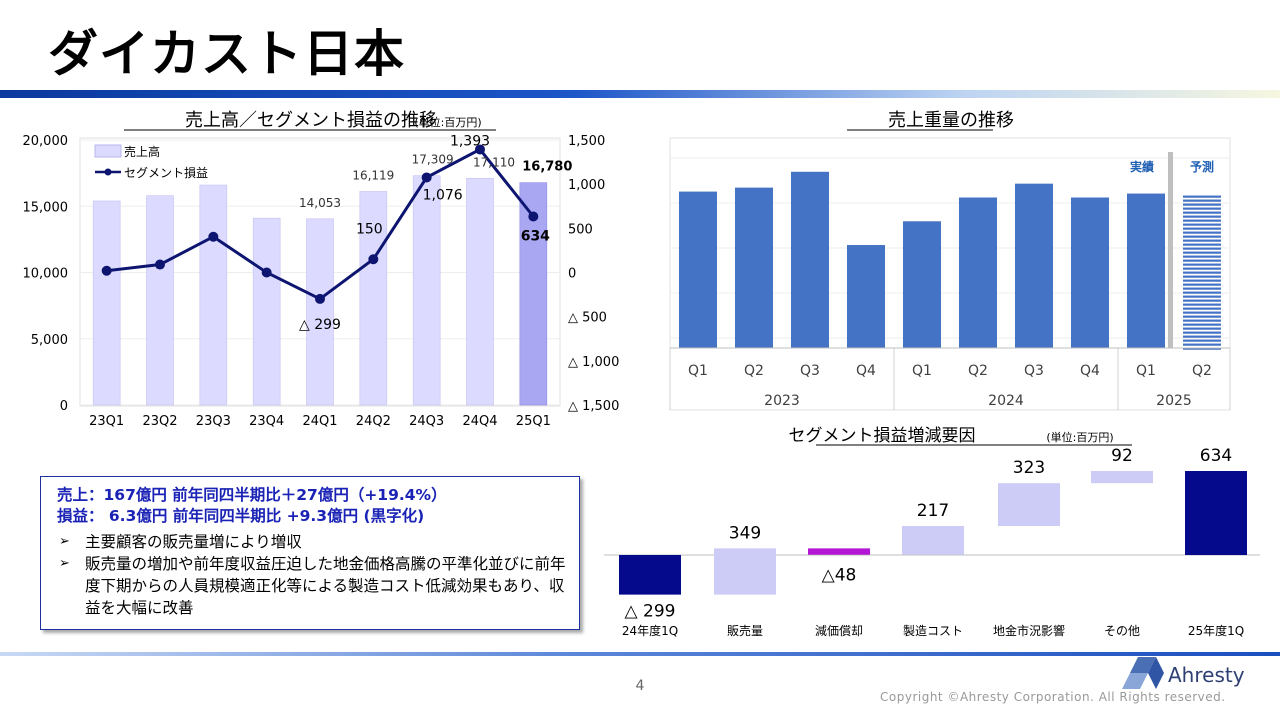 Image resolution: width=1280 pixels, height=720 pixels. Describe the element at coordinates (572, 274) in the screenshot. I see `chart1-right-tick: 0` at that location.